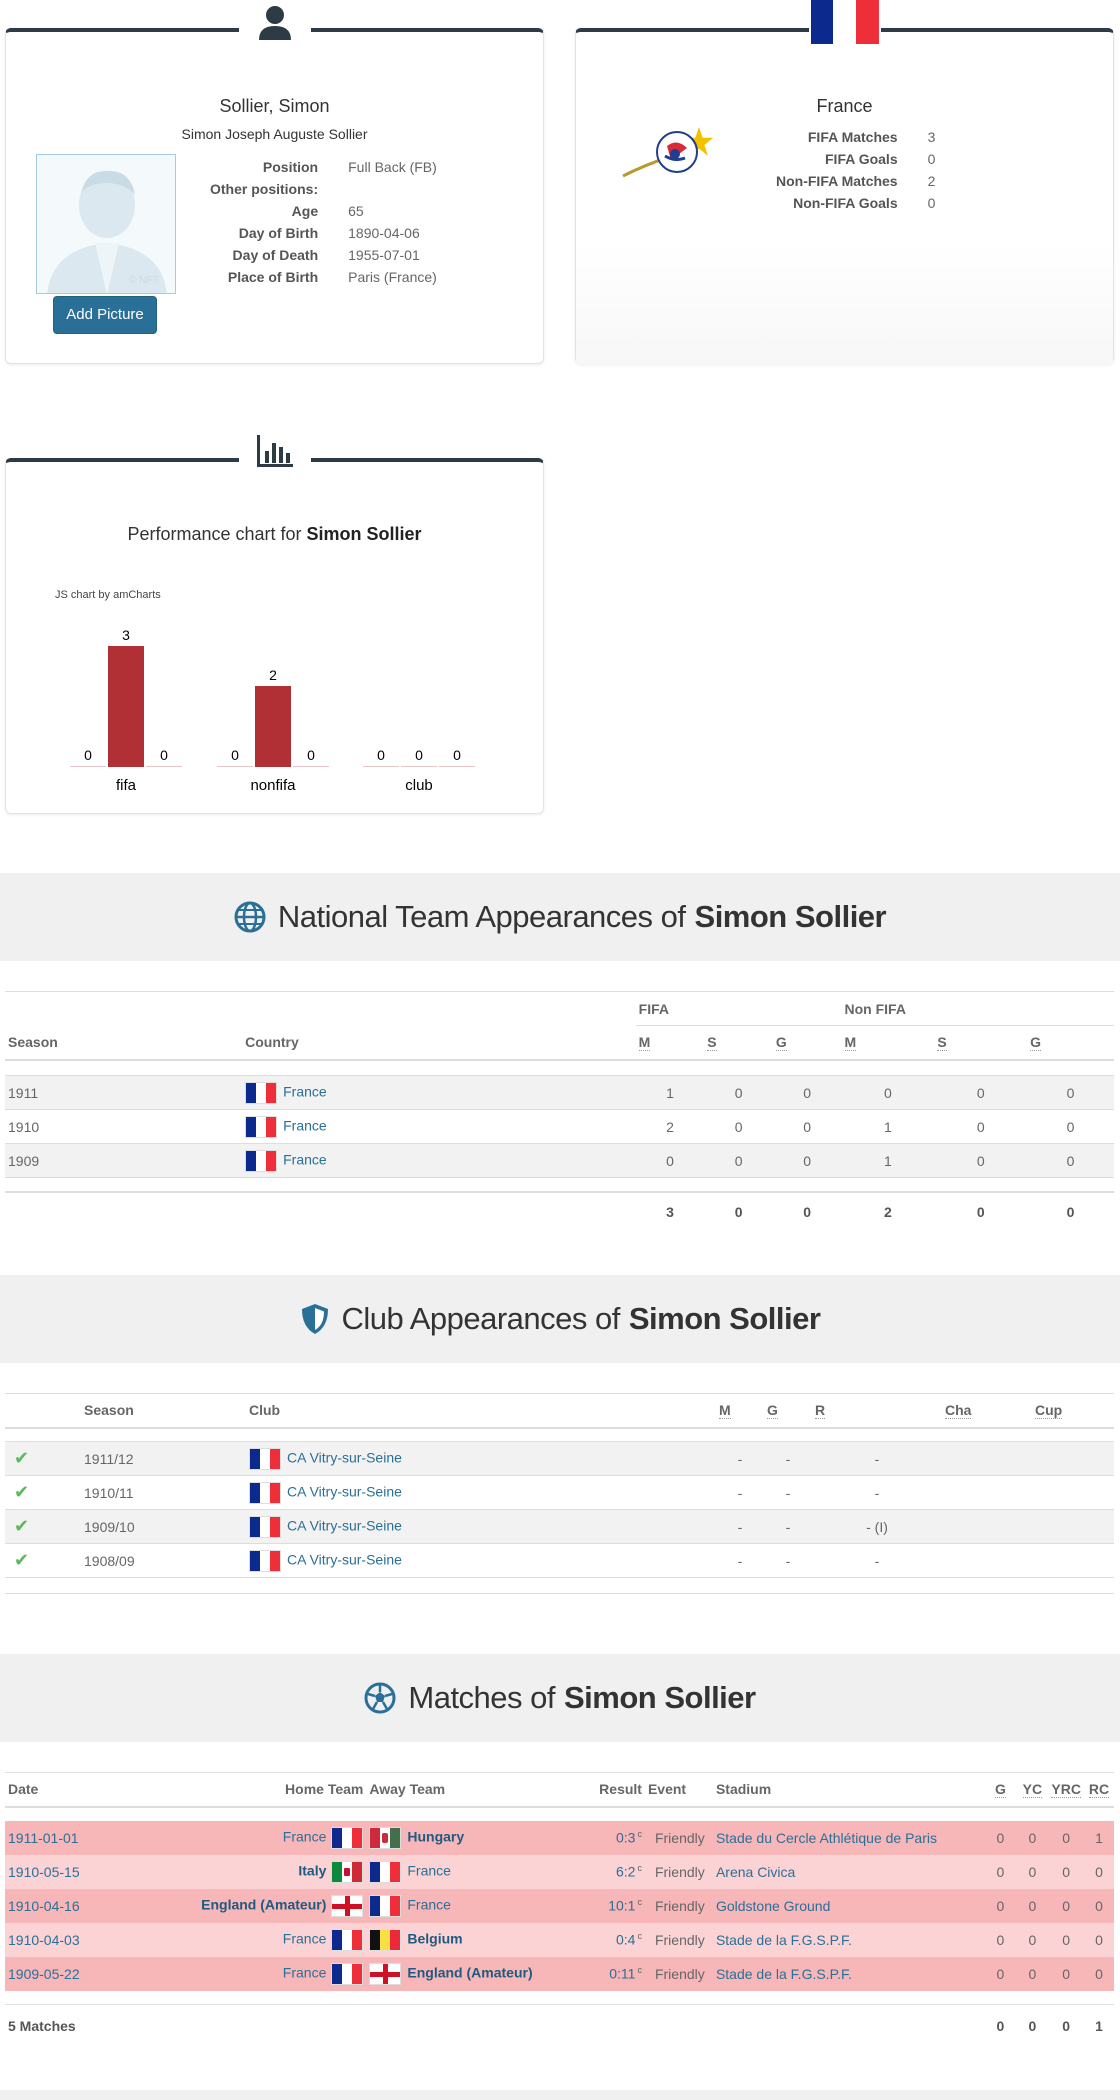 The image size is (1120, 2100). I want to click on globe-icon, so click(250, 917).